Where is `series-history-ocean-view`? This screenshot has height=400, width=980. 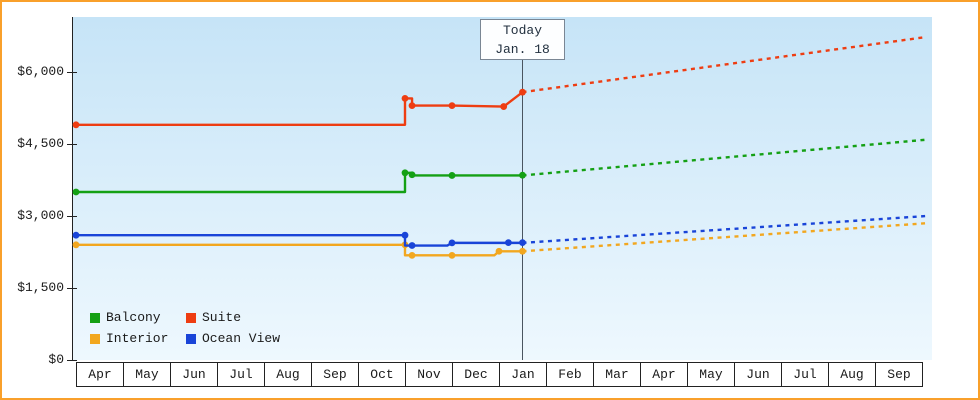 series-history-ocean-view is located at coordinates (299, 240).